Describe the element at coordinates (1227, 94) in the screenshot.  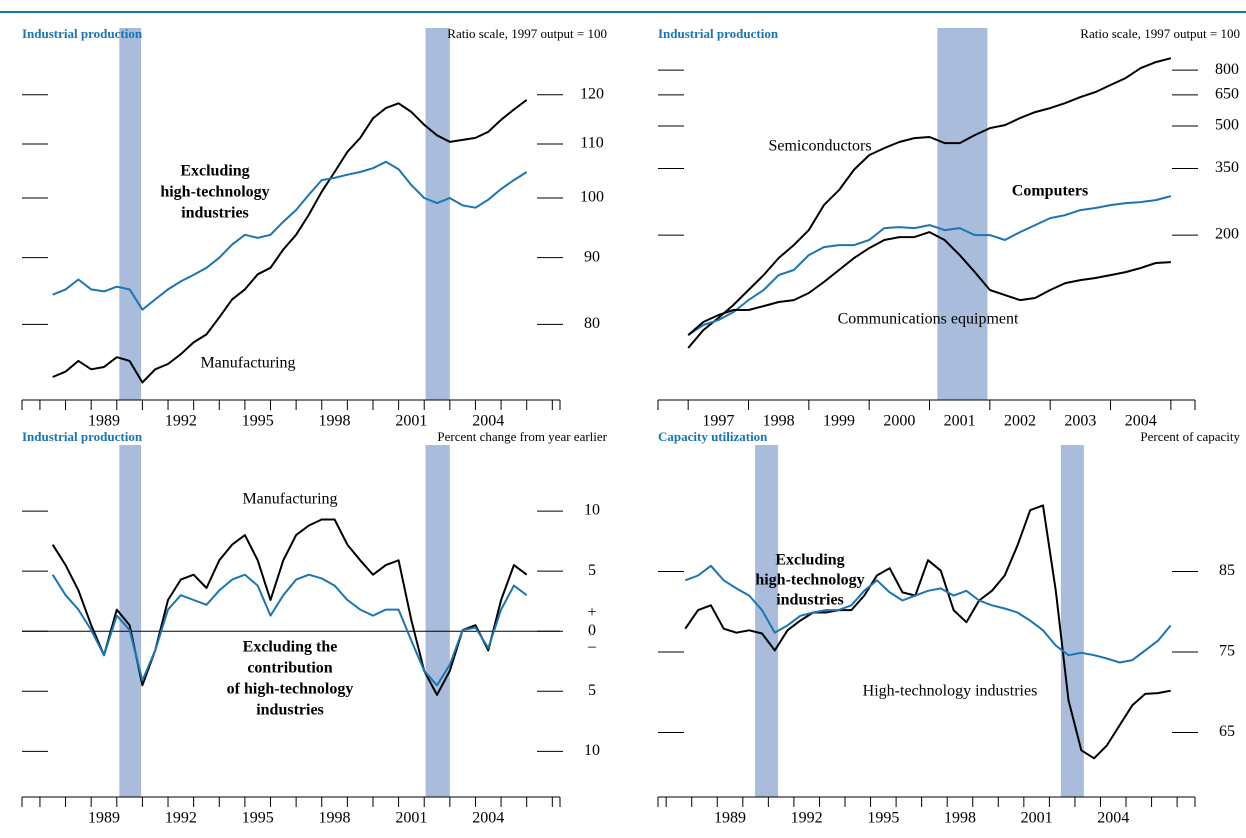
I see `y-tick-label: 650` at that location.